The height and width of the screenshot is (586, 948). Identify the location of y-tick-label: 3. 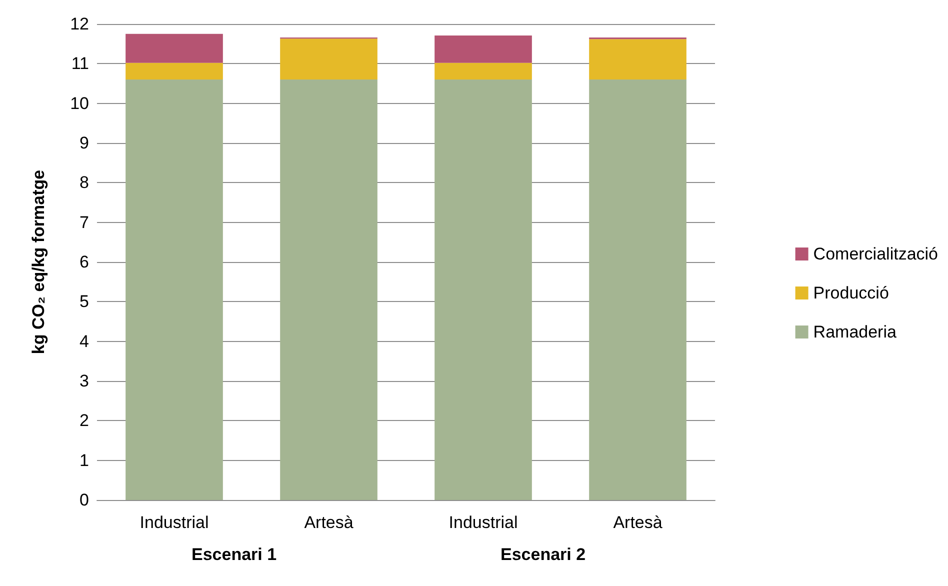
(84, 381).